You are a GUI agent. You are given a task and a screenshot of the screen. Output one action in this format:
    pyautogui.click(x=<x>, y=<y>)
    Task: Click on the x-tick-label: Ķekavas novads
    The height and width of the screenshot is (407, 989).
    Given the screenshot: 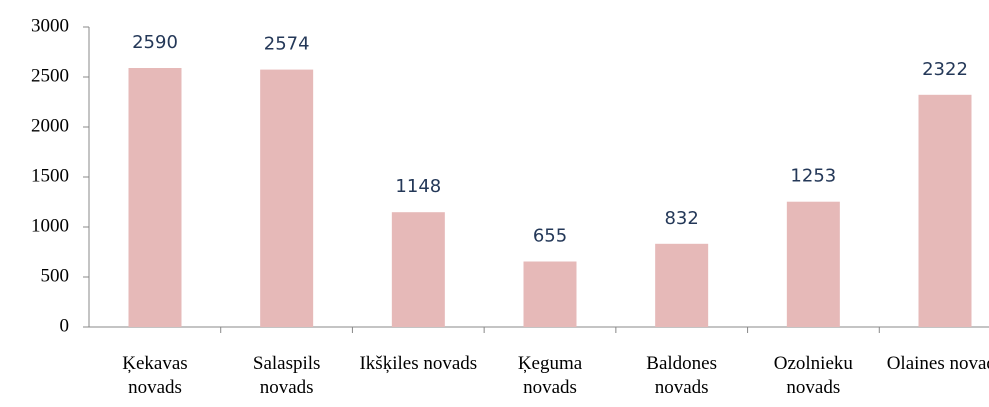 What is the action you would take?
    pyautogui.click(x=155, y=375)
    